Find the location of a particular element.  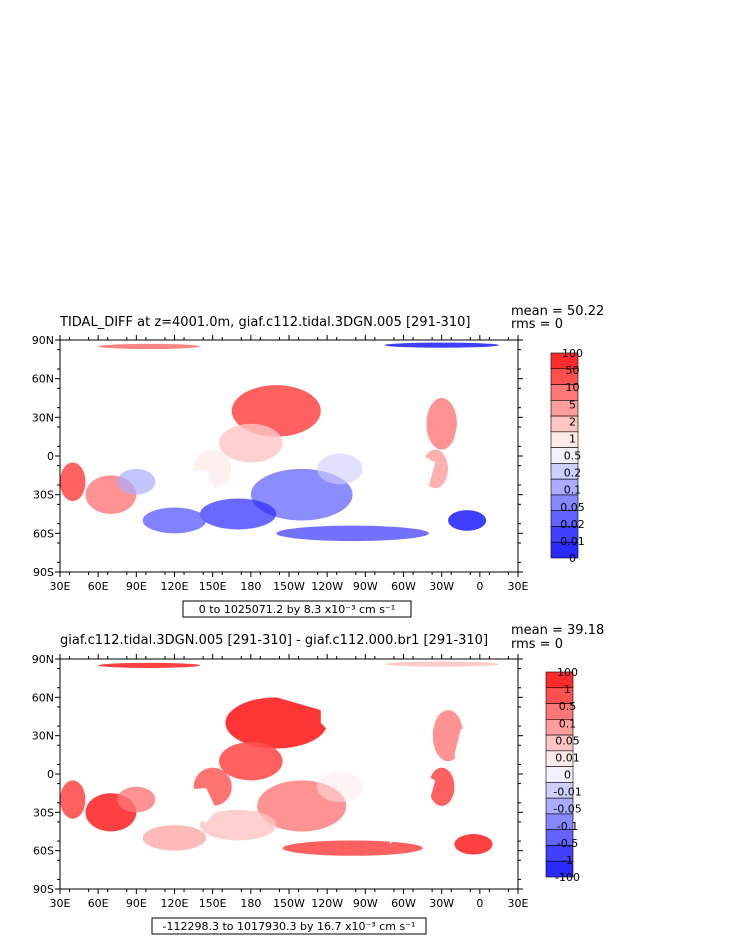

colorbar-label: -0.5 is located at coordinates (567, 843).